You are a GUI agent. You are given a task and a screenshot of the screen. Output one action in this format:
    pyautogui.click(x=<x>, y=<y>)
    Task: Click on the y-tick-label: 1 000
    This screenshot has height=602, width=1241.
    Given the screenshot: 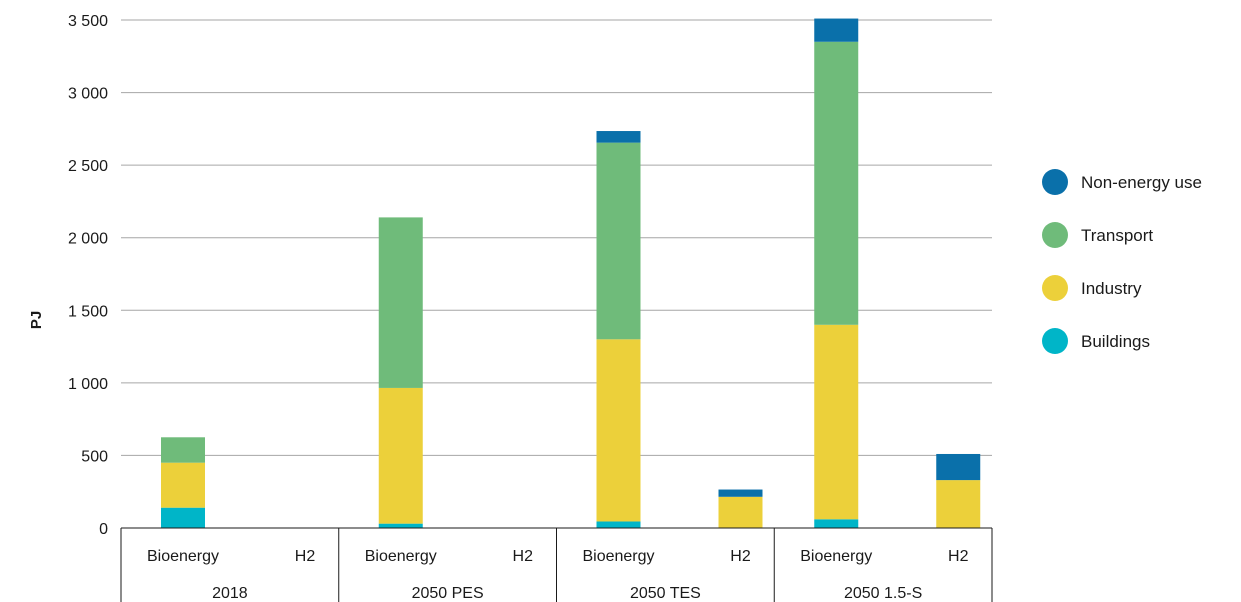 What is the action you would take?
    pyautogui.click(x=88, y=384)
    